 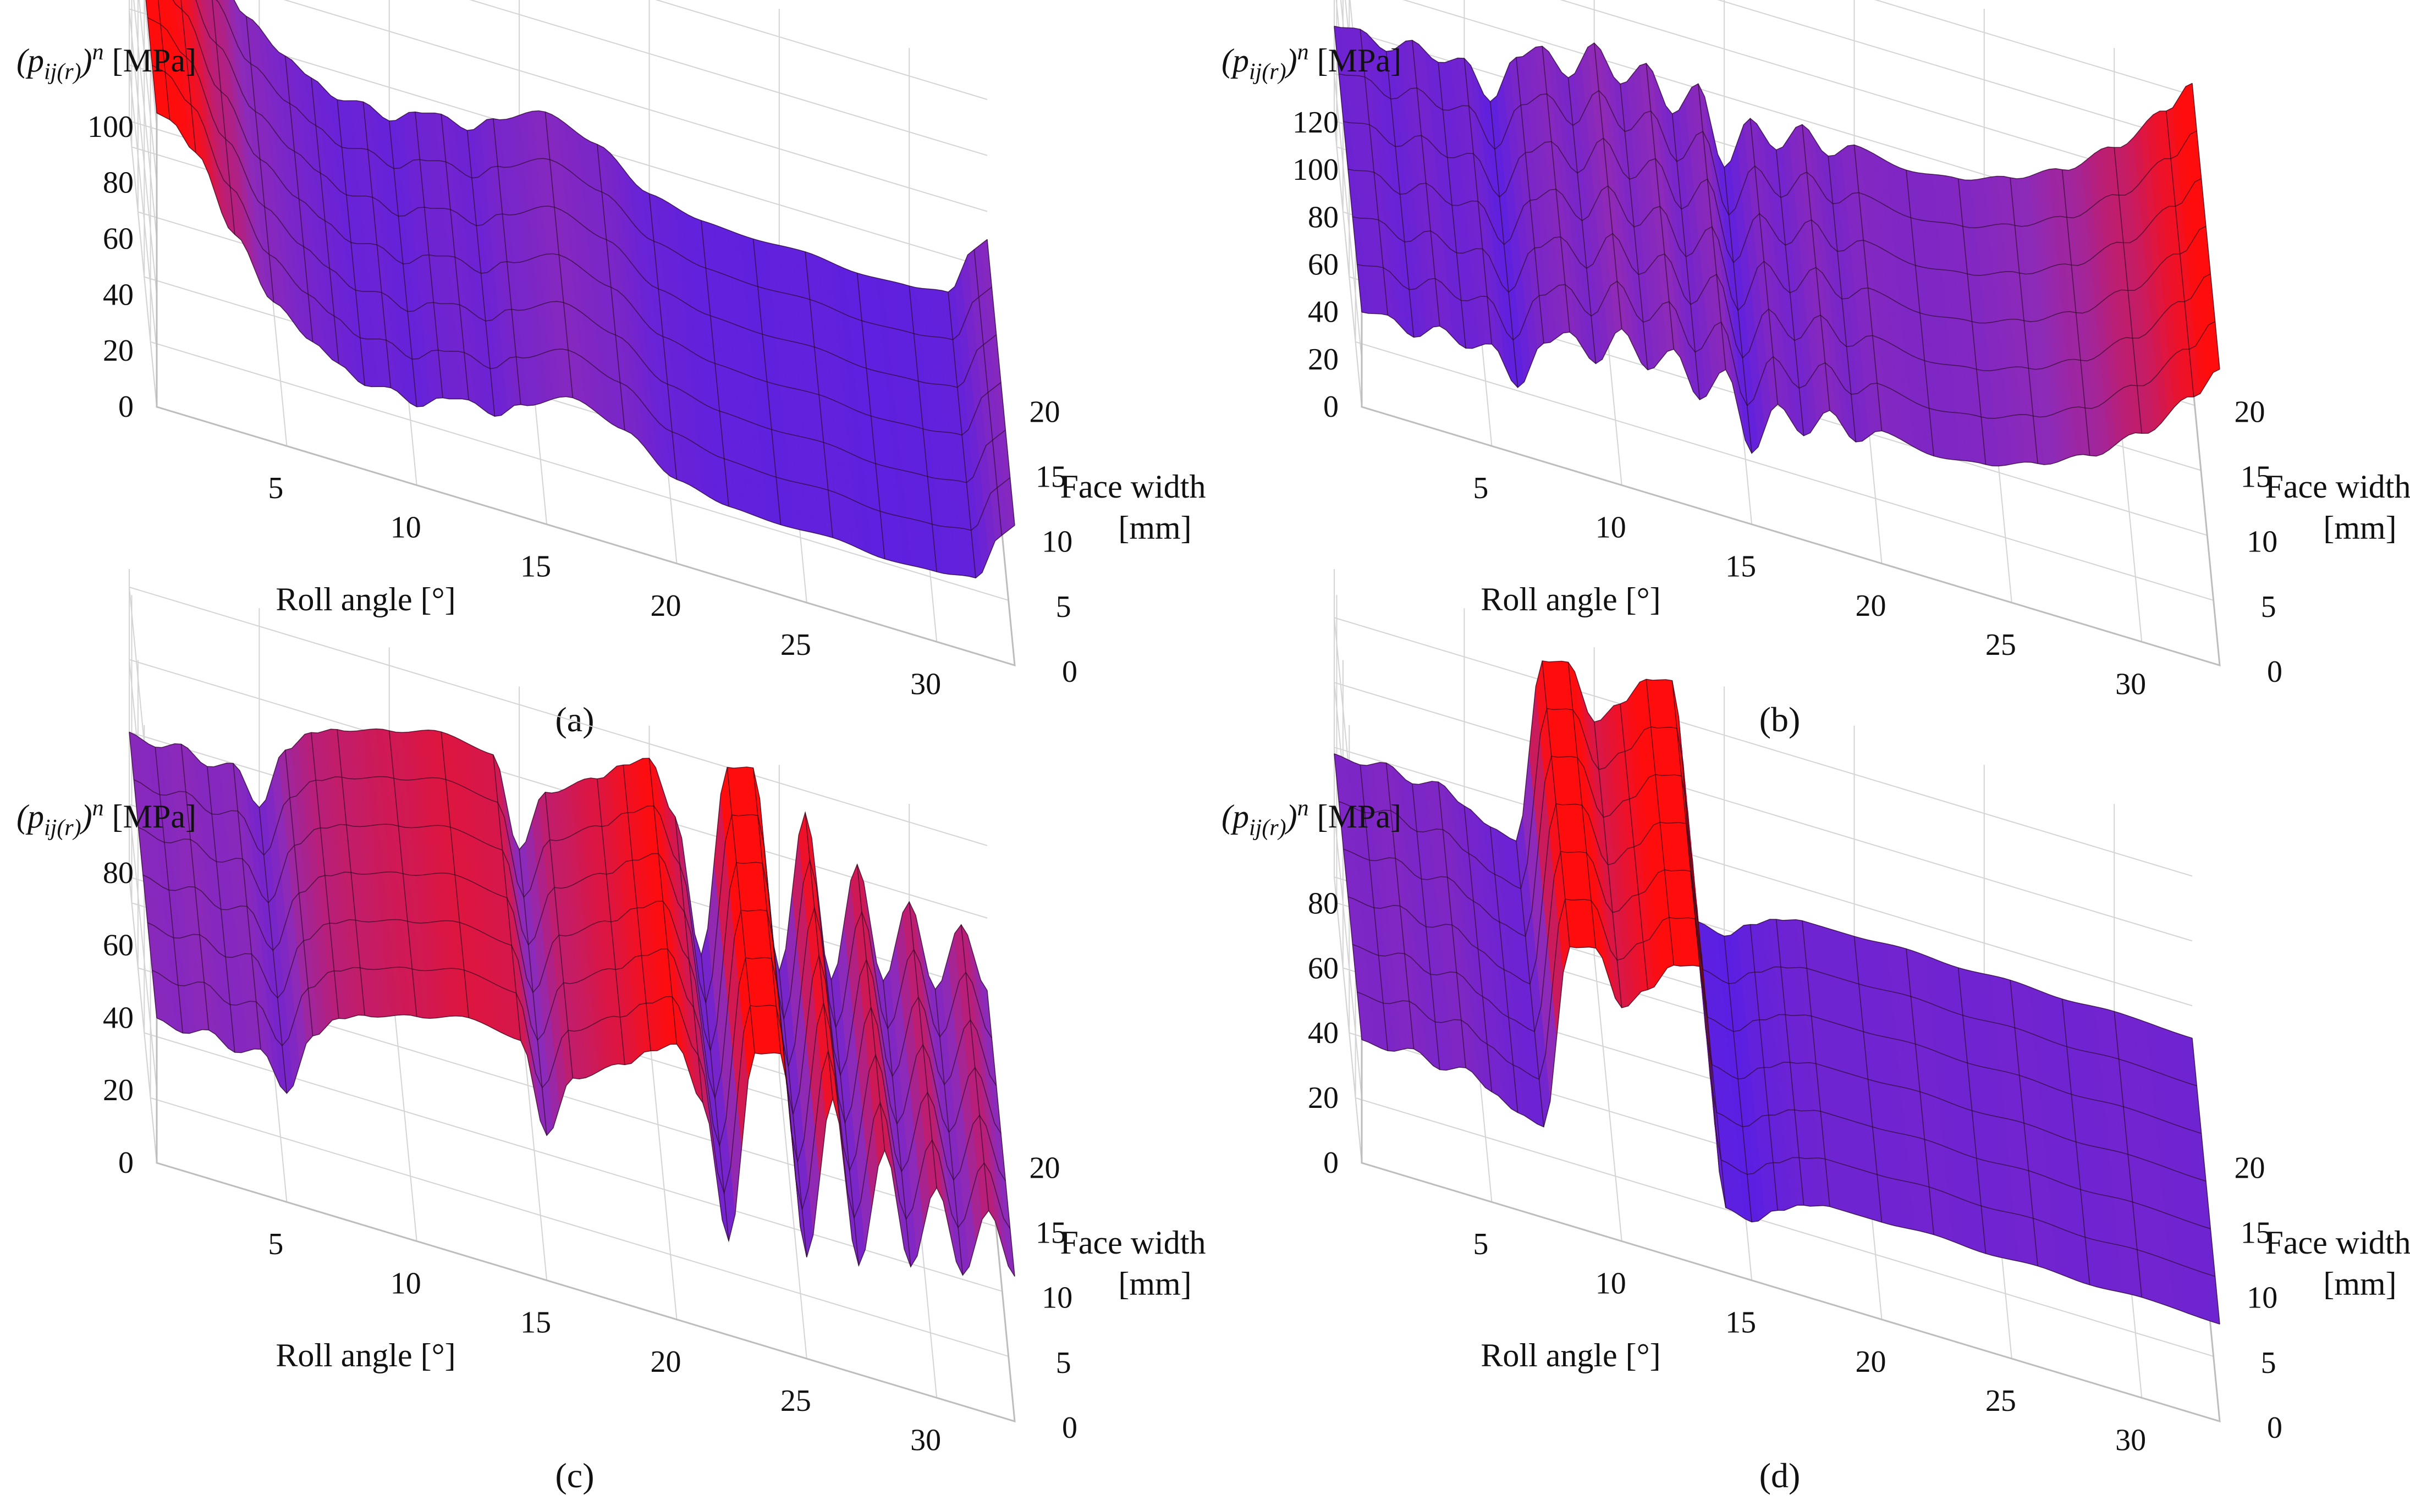 I want to click on y-tick-label: 5, so click(x=1064, y=607).